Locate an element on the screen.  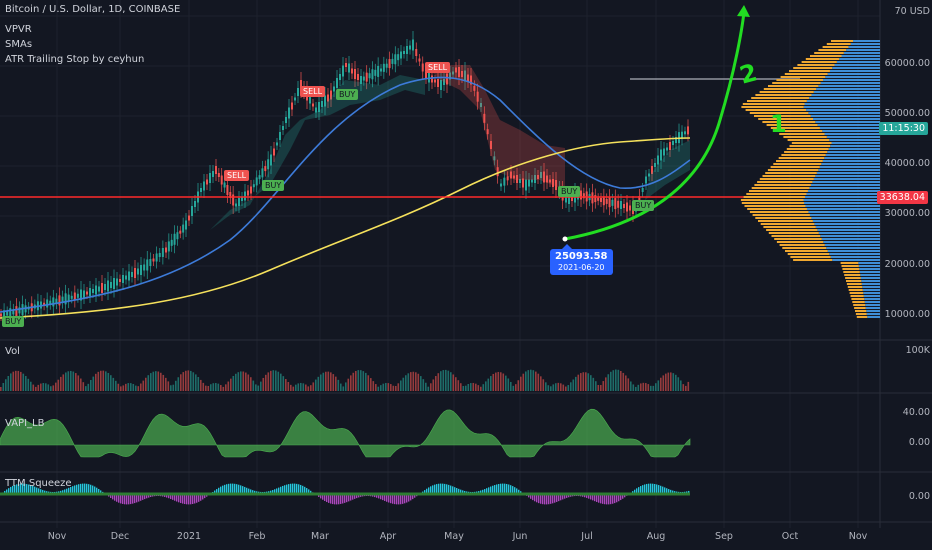
symbol-title: Bitcoin / U.S. Dollar, 1D, COINBASE is located at coordinates (93, 9).